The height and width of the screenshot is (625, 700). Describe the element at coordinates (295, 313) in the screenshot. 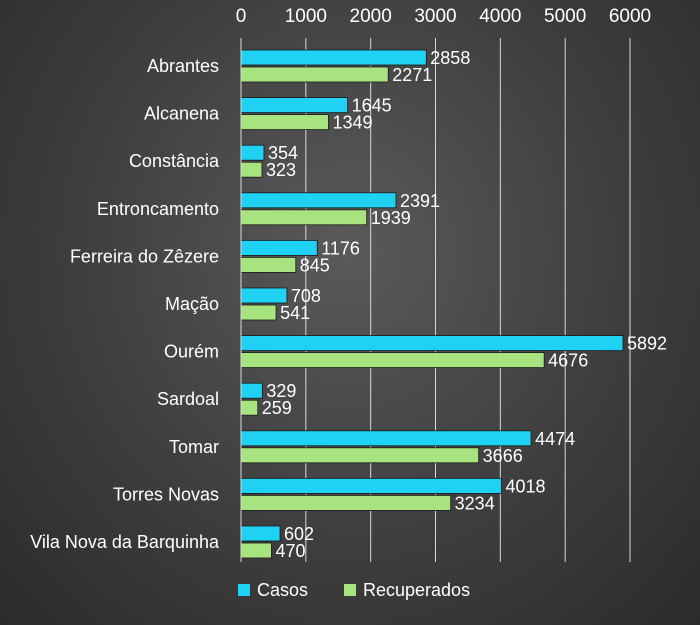

I see `value-label: 541` at that location.